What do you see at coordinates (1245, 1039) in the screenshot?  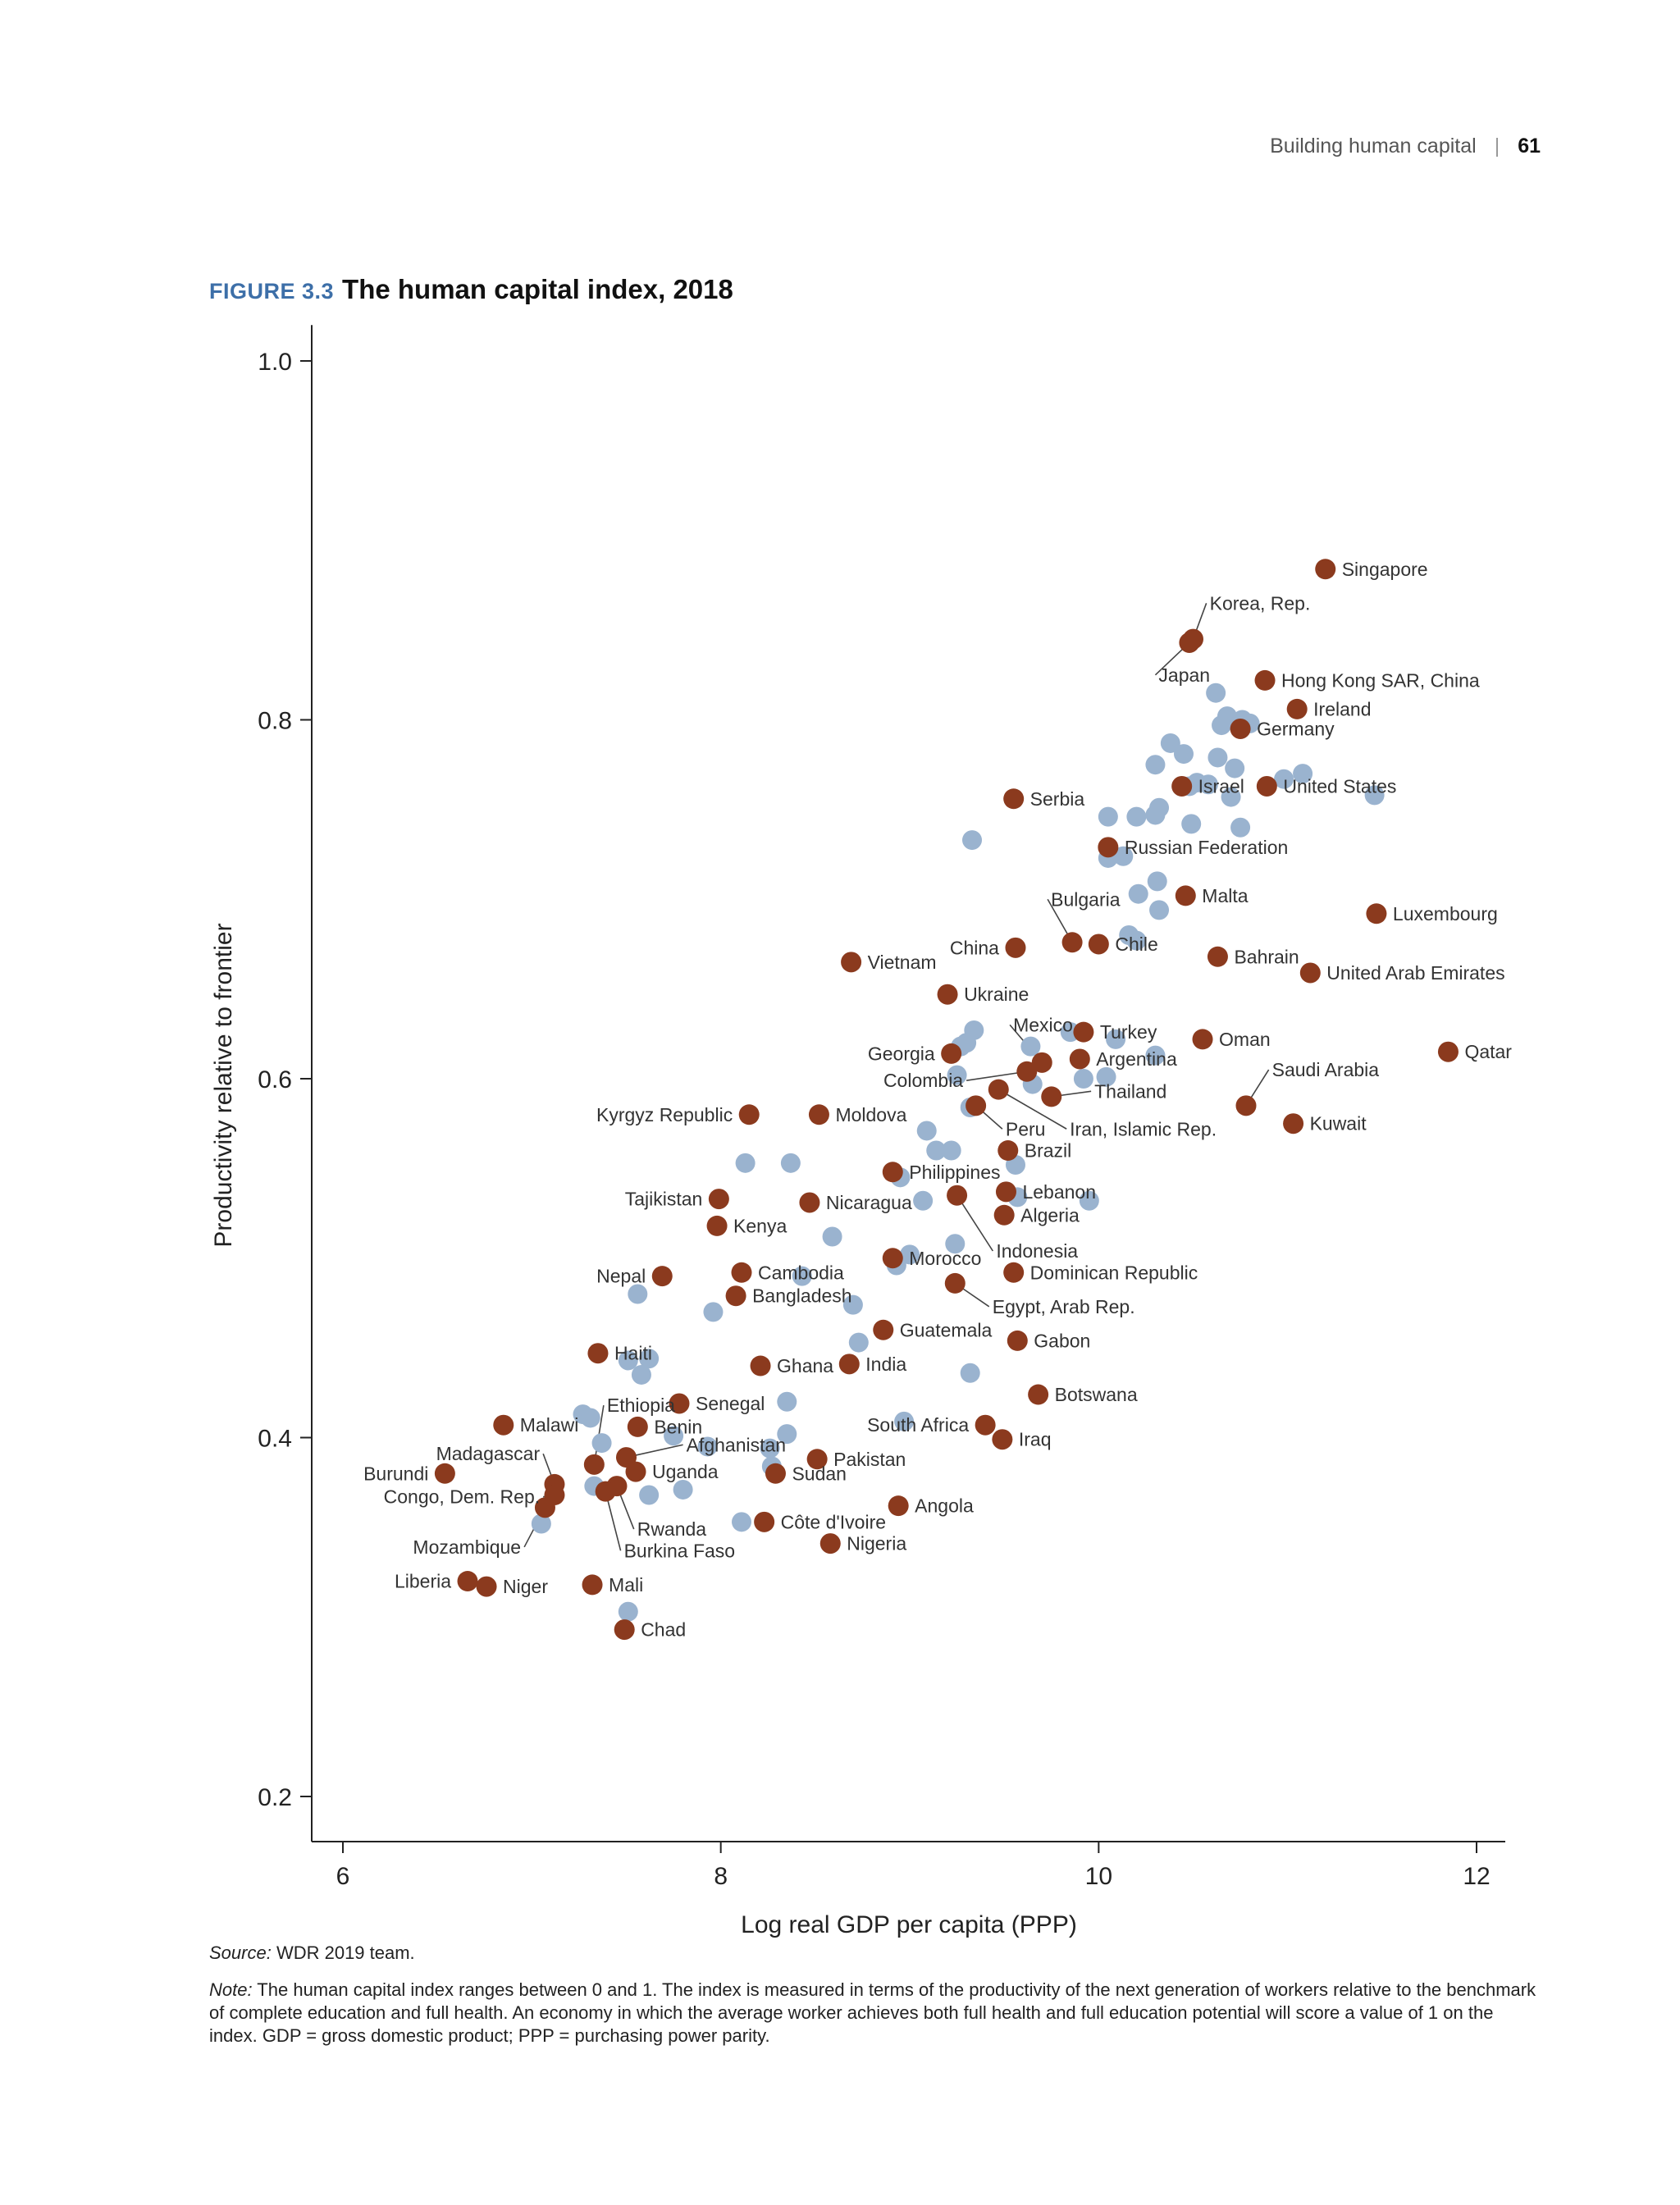 I see `label-oman: Oman` at bounding box center [1245, 1039].